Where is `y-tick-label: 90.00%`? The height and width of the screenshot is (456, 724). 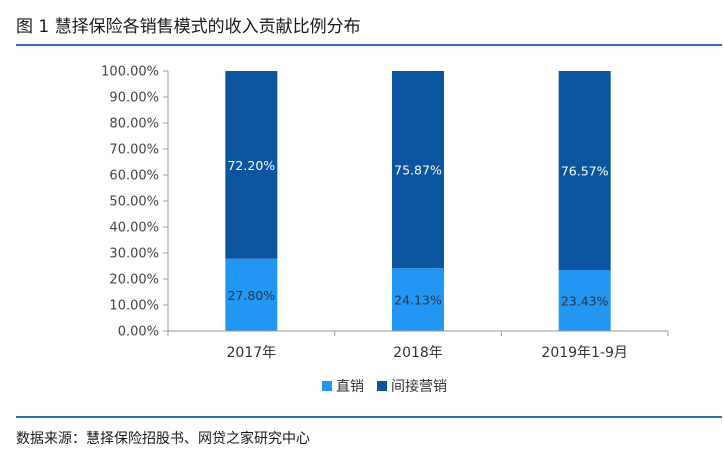
y-tick-label: 90.00% is located at coordinates (134, 98).